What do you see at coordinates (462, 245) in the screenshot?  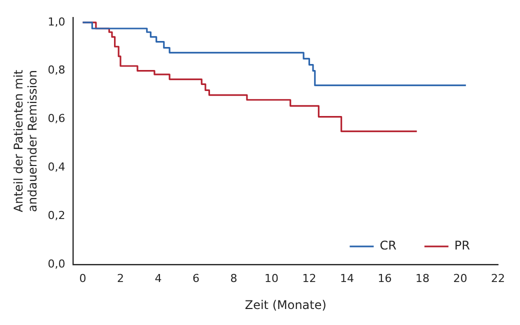 I see `legend-label: PR` at bounding box center [462, 245].